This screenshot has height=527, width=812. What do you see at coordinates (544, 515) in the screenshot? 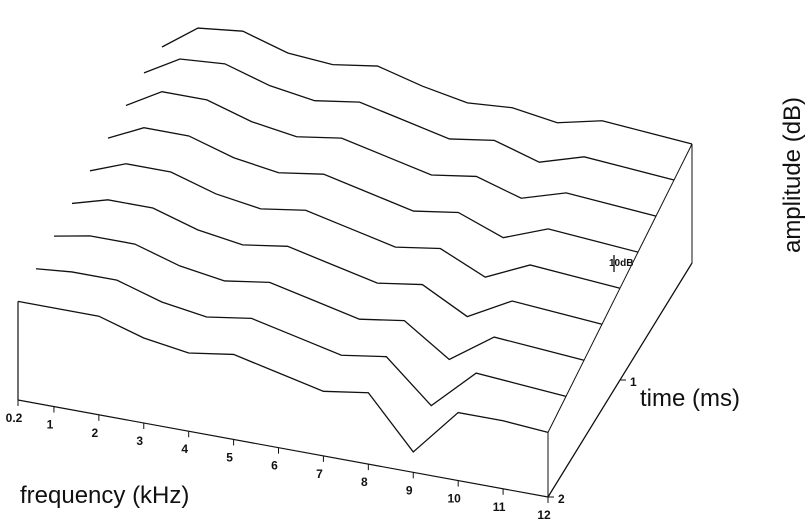
I see `x-tick-label: 12` at bounding box center [544, 515].